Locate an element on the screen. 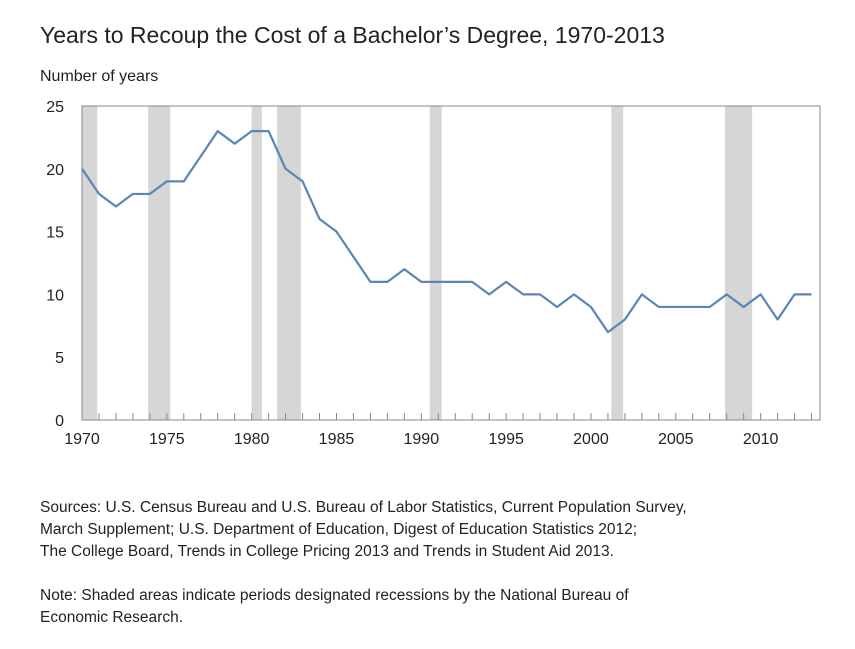  x-tick-label: 2005 is located at coordinates (676, 439).